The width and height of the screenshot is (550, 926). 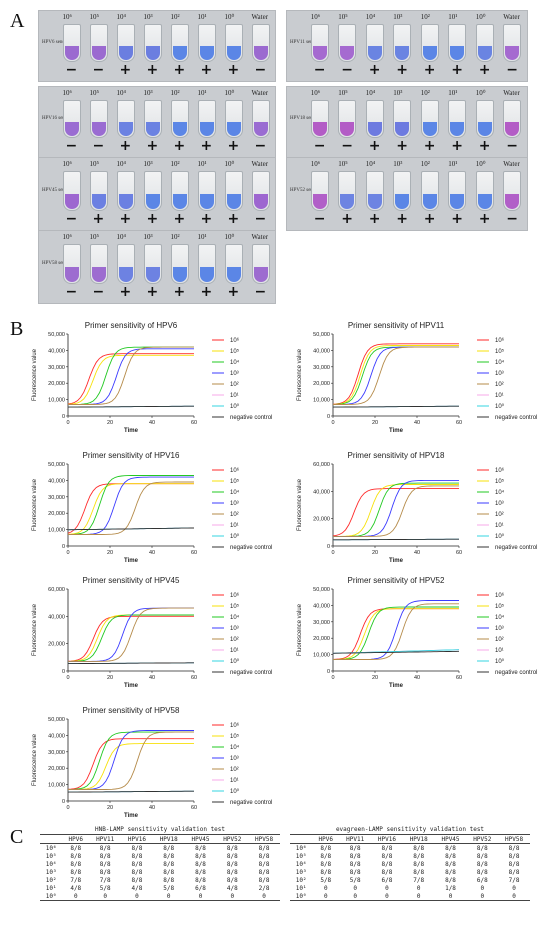 What do you see at coordinates (232, 888) in the screenshot?
I see `table-cell: 4/8` at bounding box center [232, 888].